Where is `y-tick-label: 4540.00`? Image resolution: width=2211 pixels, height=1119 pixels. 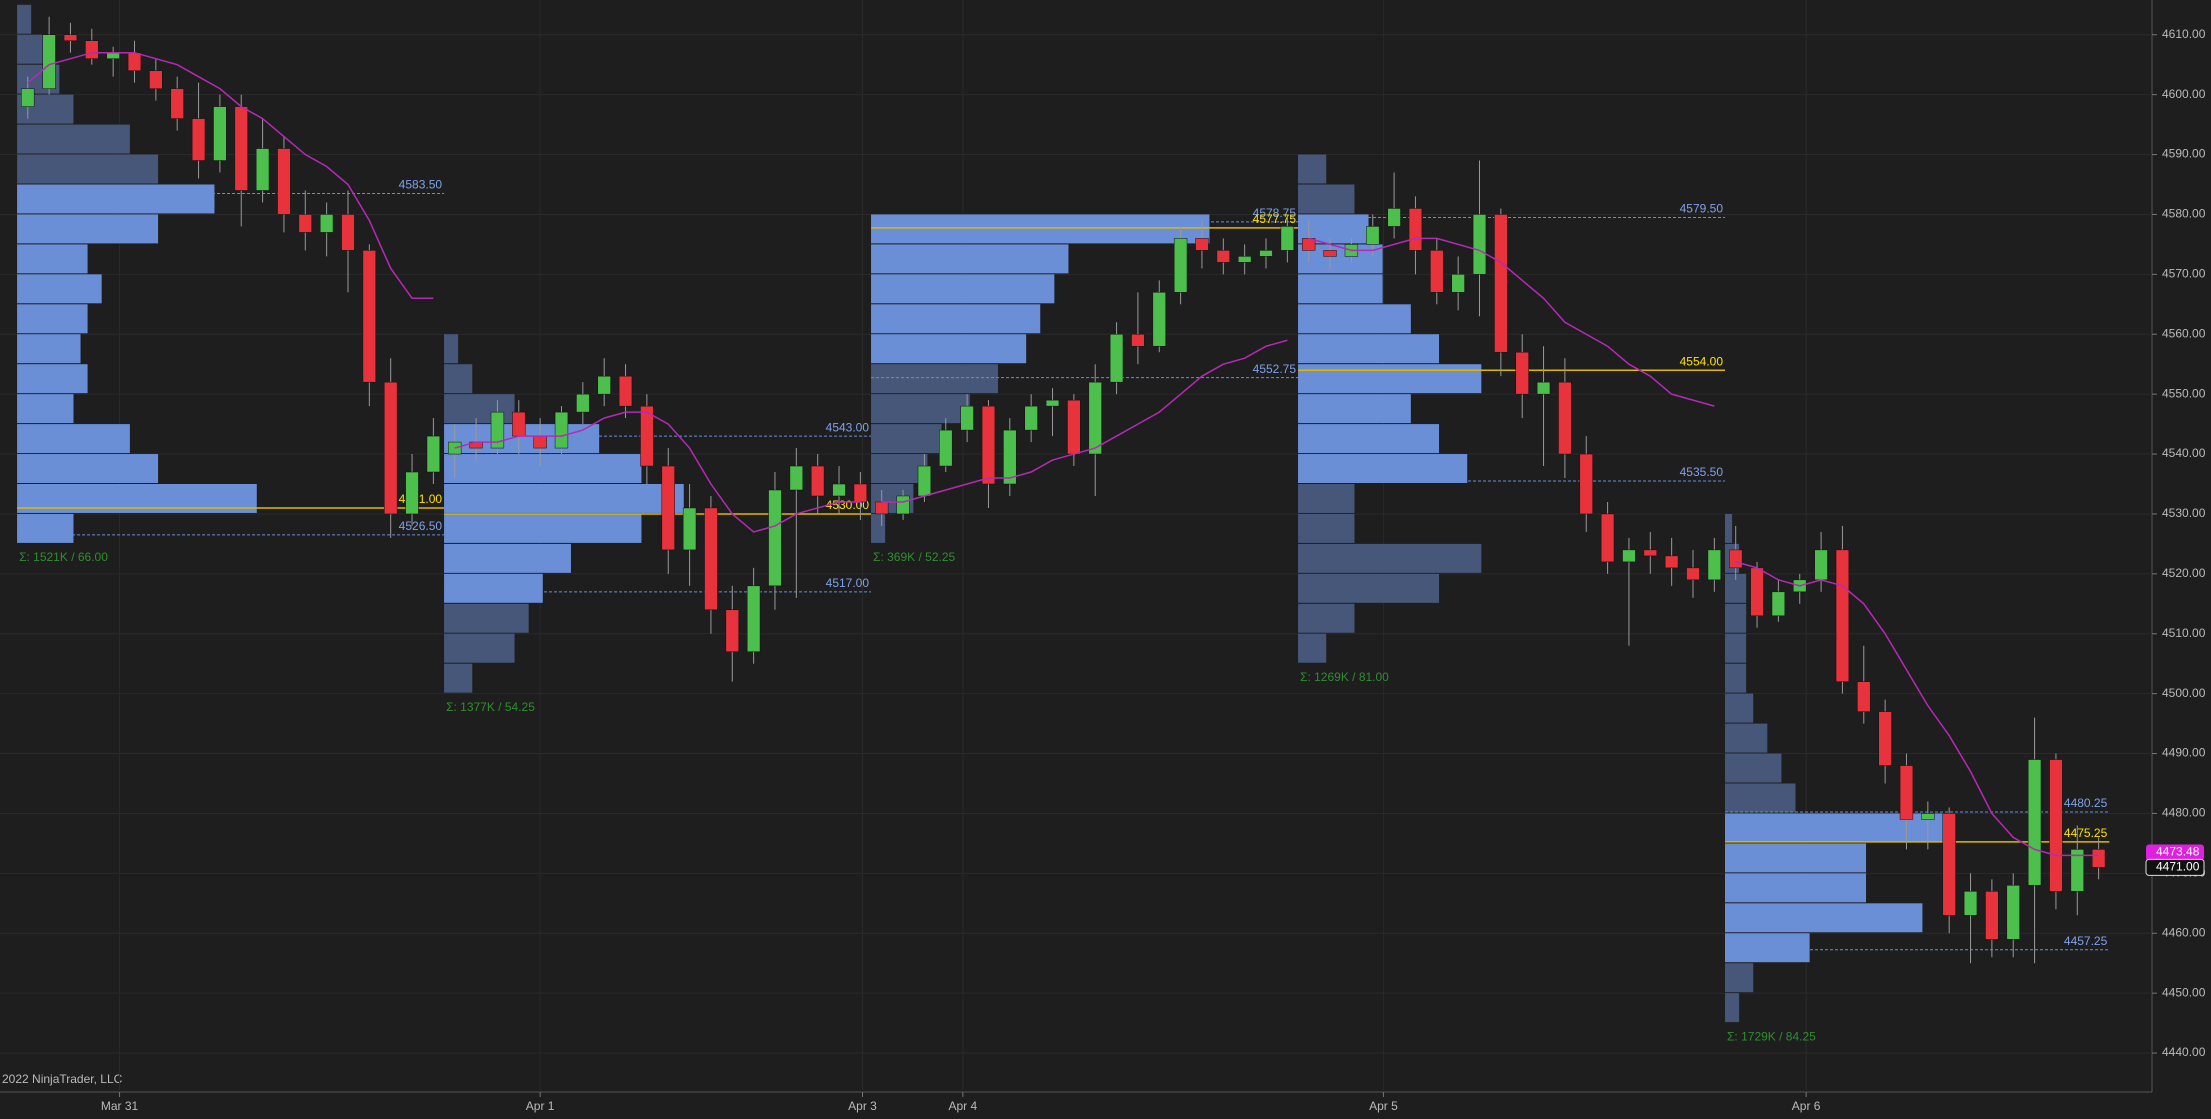
y-tick-label: 4540.00 is located at coordinates (2184, 453).